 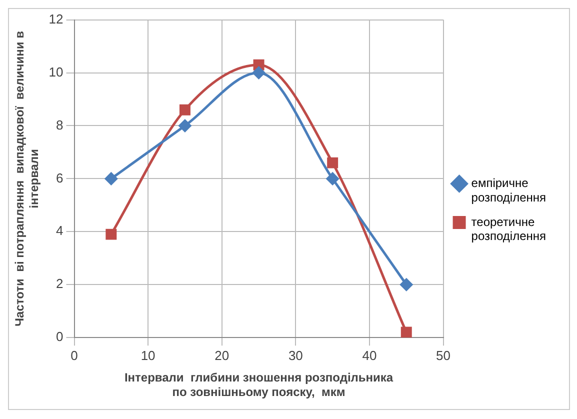 What do you see at coordinates (148, 355) in the screenshot?
I see `x-tick-label: 10` at bounding box center [148, 355].